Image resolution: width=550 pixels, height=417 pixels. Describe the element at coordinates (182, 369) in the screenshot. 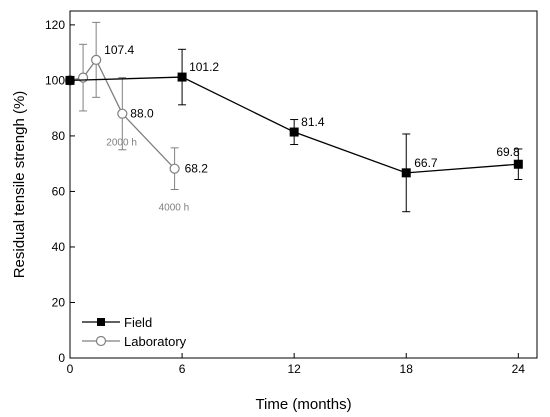

I see `x-tick-label-1: 6` at that location.